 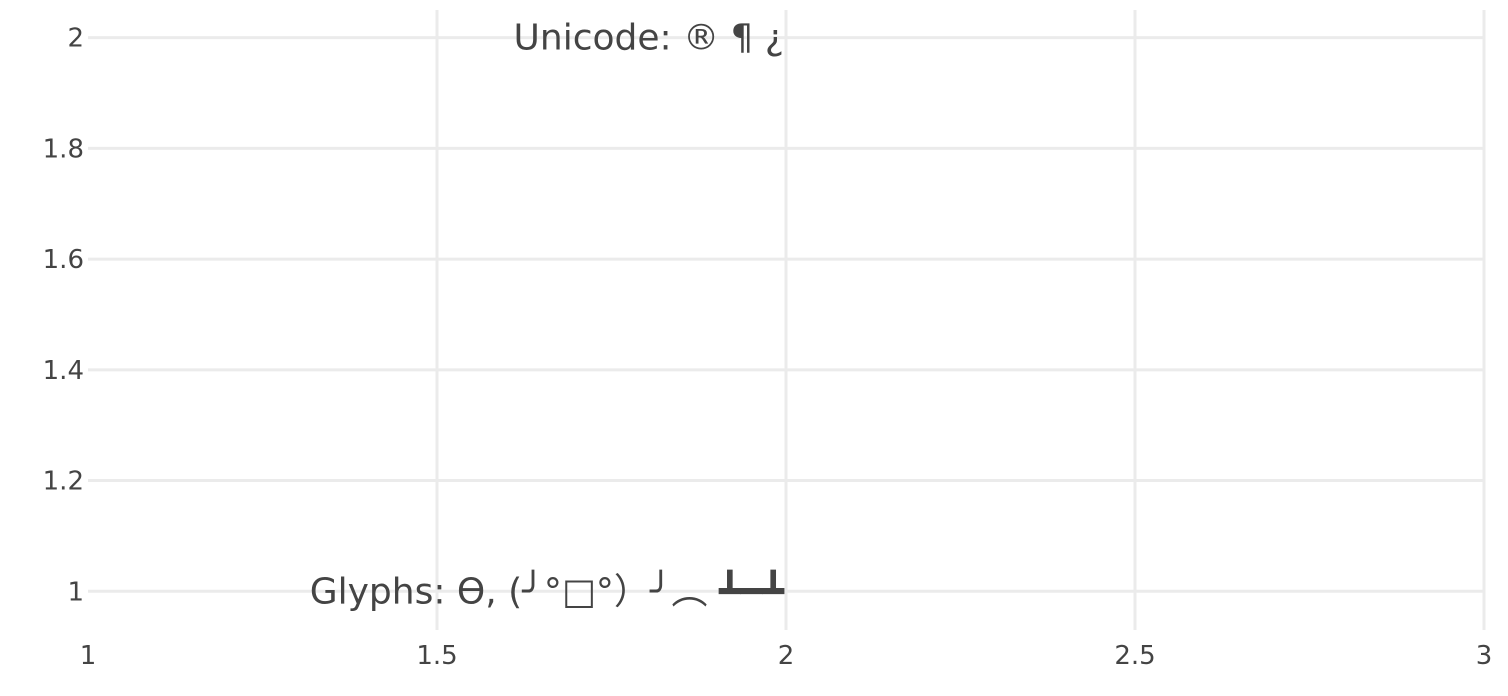 I want to click on y-tick-label: 1.8, so click(x=63, y=149).